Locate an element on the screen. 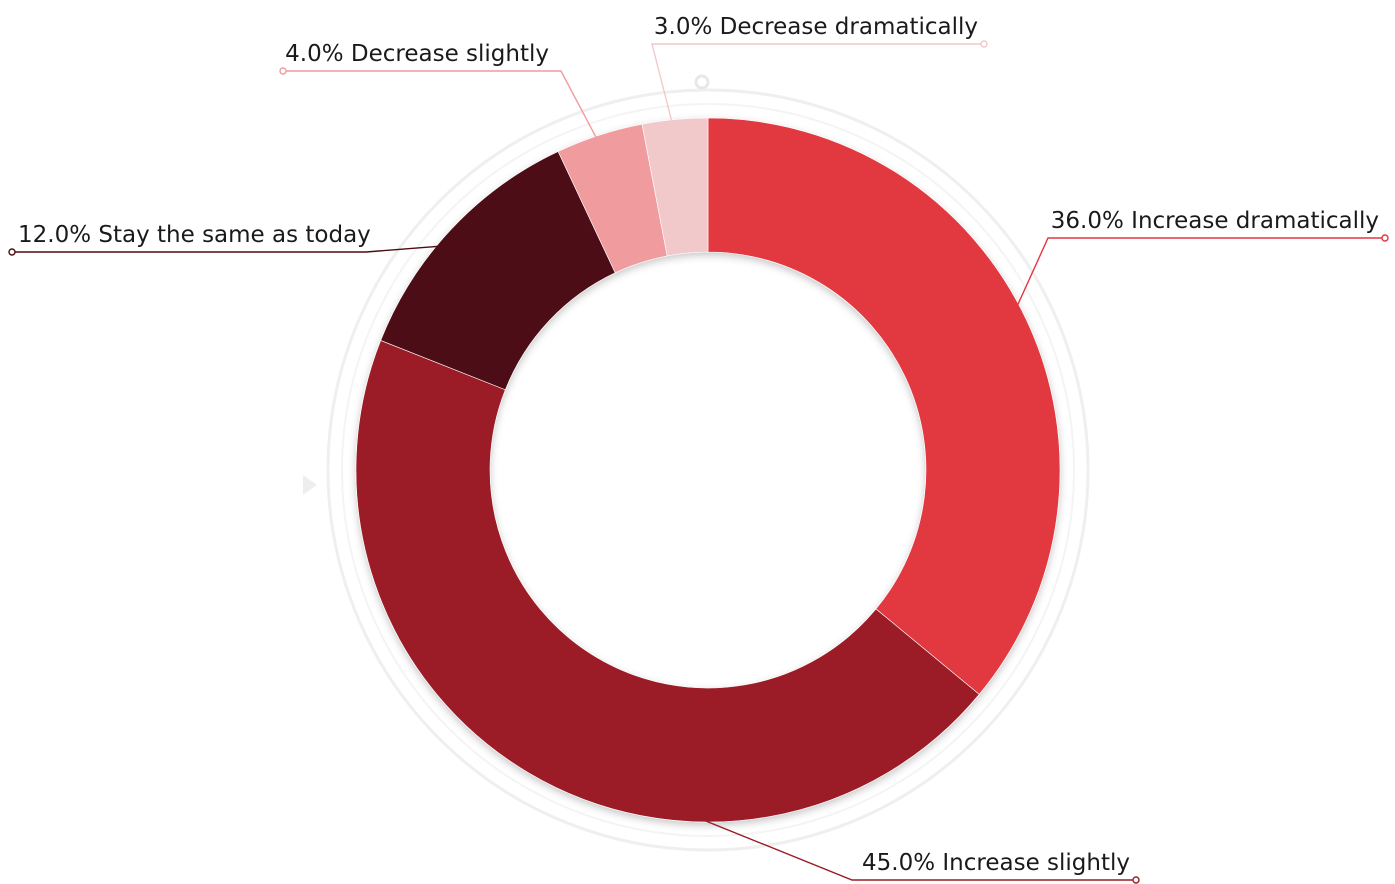 This screenshot has height=884, width=1395. slice-decrease-dramatically is located at coordinates (675, 187).